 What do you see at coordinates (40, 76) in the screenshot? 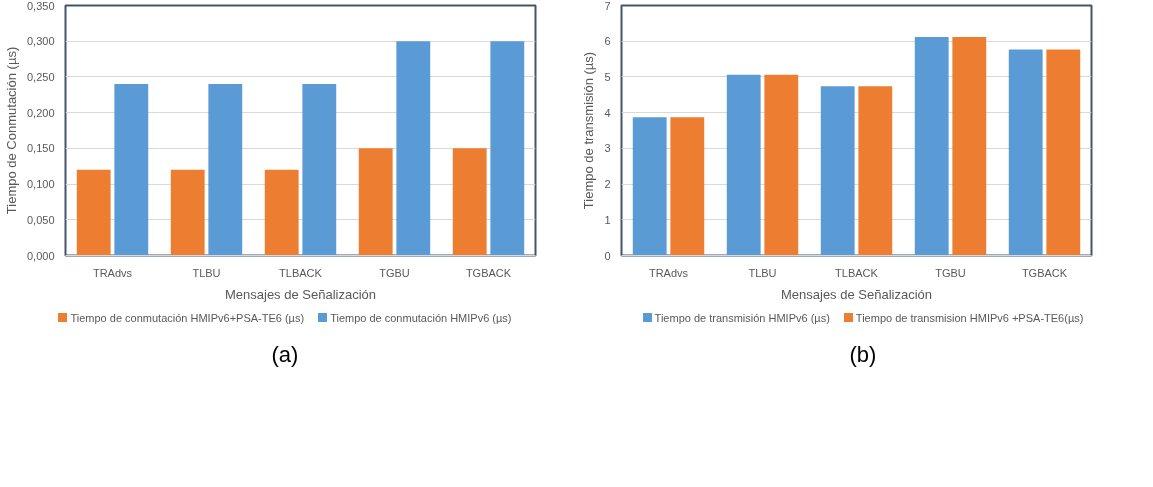
I see `y-tick-label: 0,250` at bounding box center [40, 76].